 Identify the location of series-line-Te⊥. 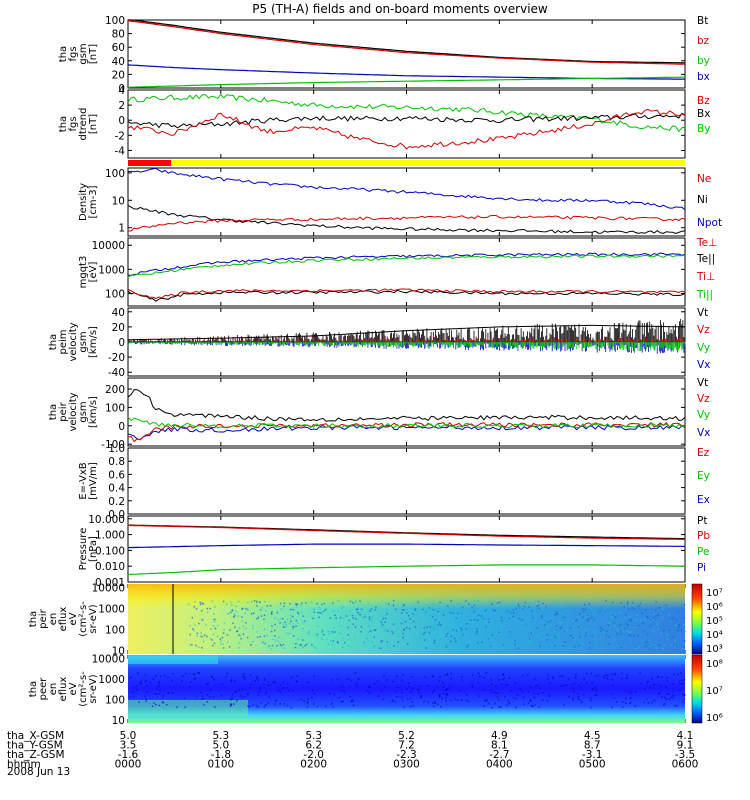
(406, 293).